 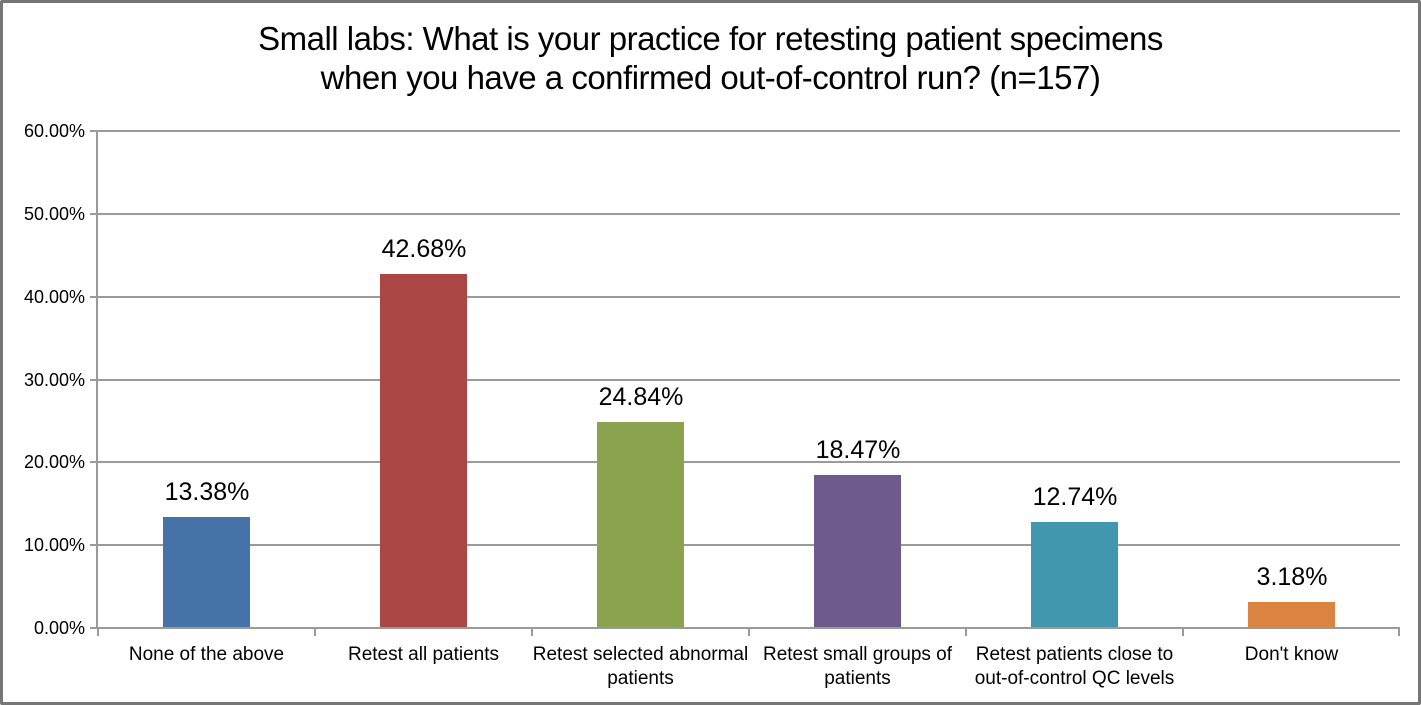 I want to click on bar-value-label: 24.84%, so click(x=641, y=397).